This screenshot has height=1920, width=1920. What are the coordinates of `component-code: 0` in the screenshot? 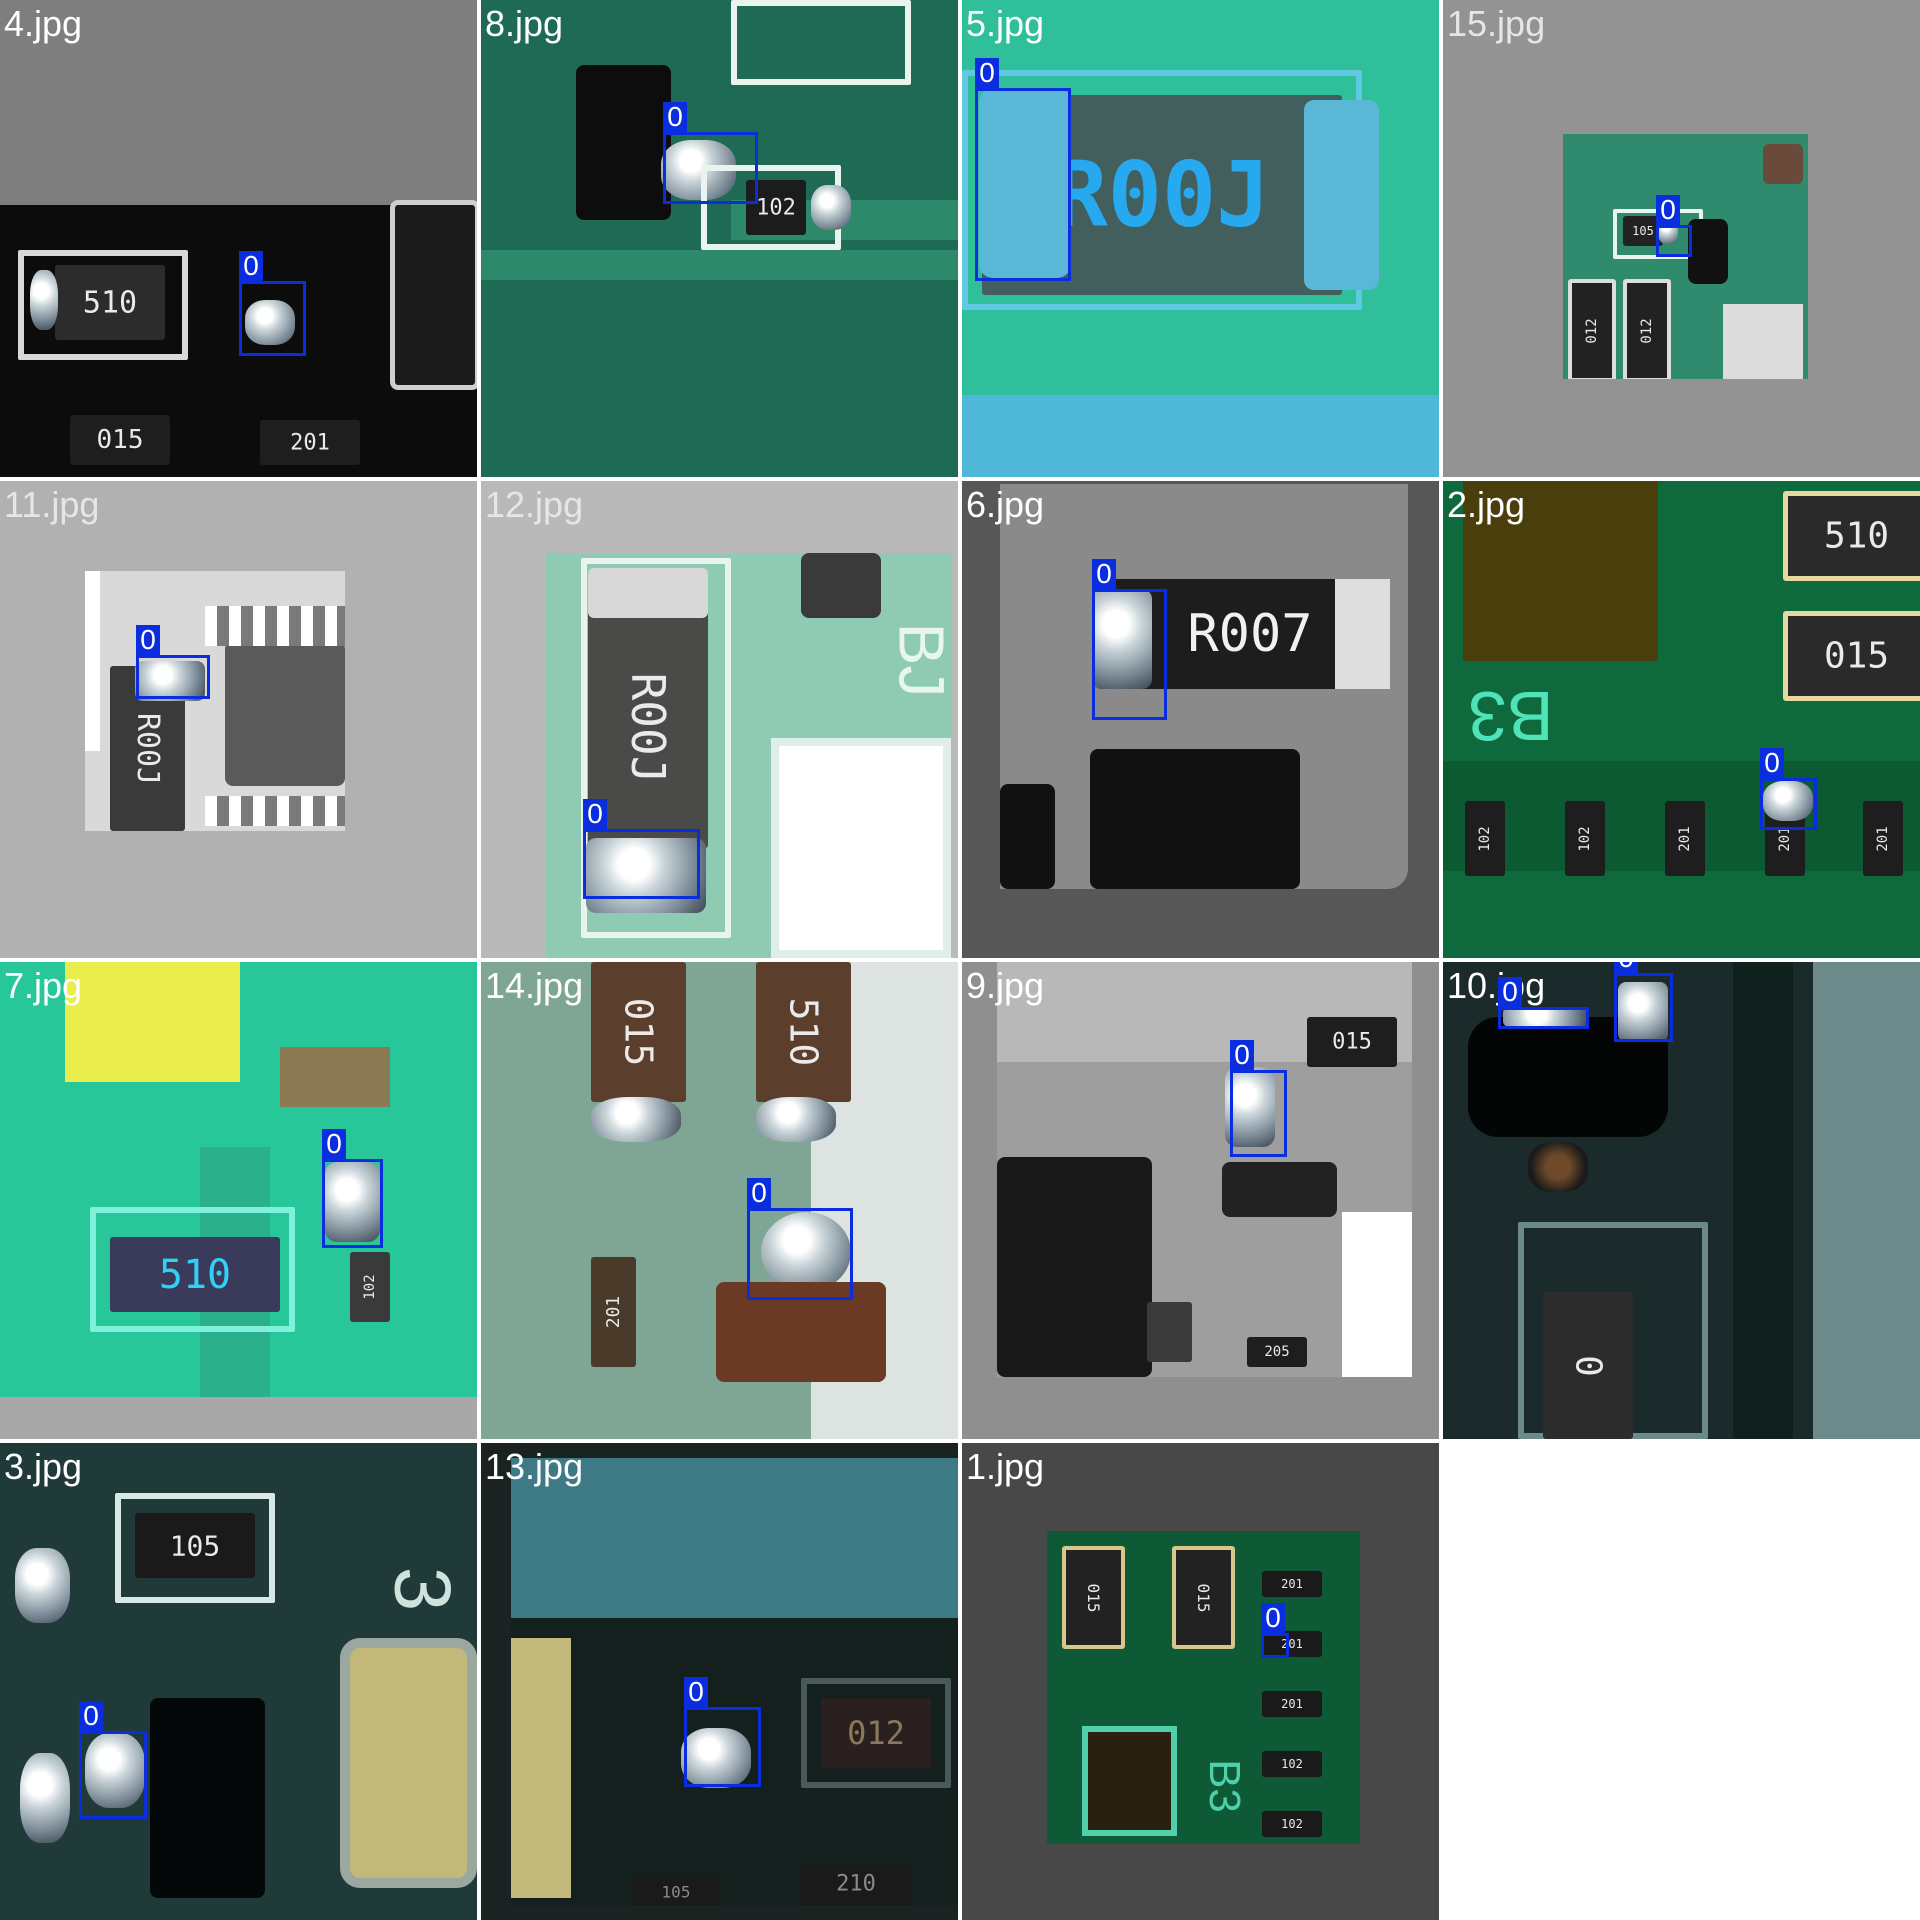 It's located at (1588, 1365).